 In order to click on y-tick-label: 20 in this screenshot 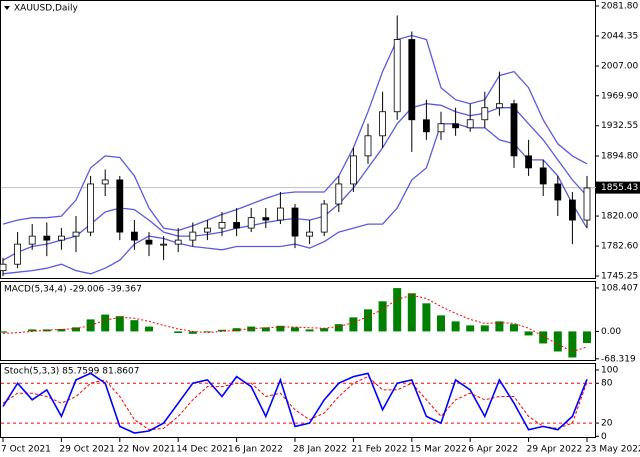, I will do `click(607, 424)`.